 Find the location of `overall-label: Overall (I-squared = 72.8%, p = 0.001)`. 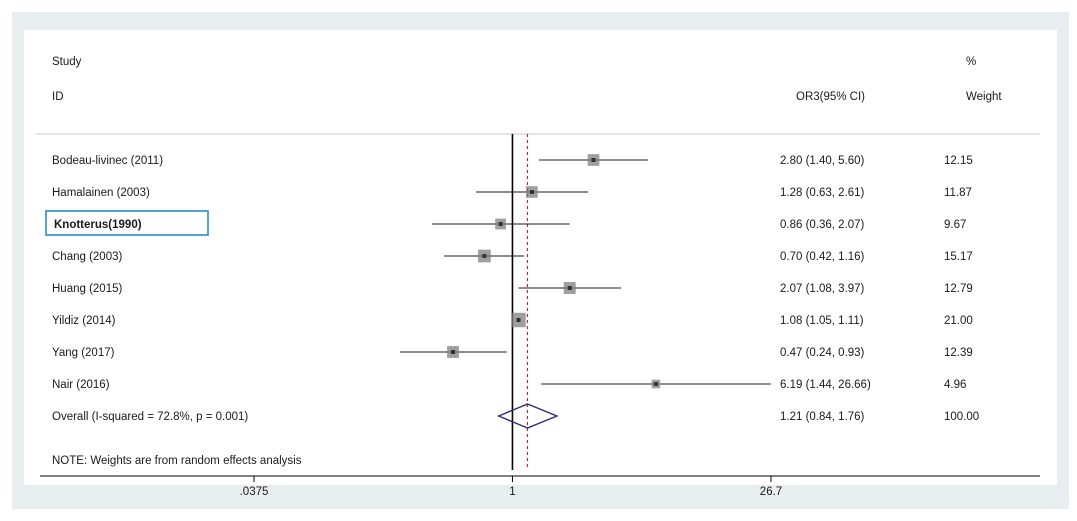

overall-label: Overall (I-squared = 72.8%, p = 0.001) is located at coordinates (150, 417).